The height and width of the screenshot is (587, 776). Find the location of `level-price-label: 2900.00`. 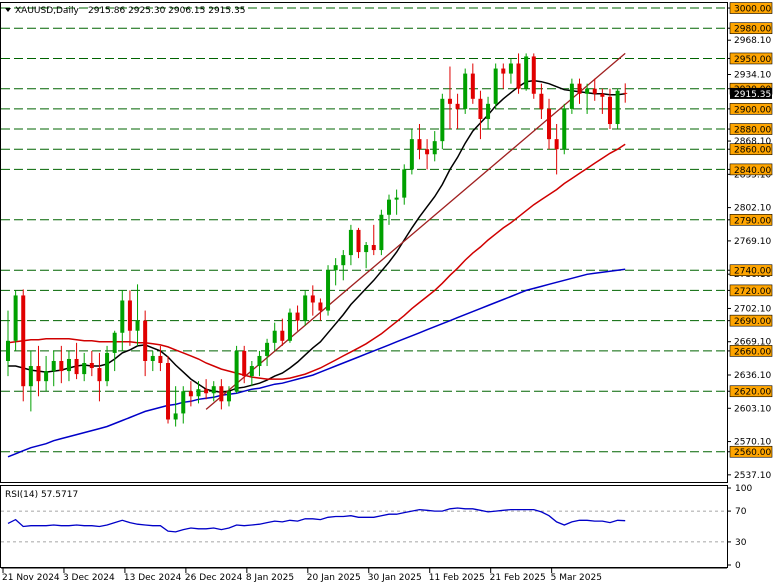

level-price-label: 2900.00 is located at coordinates (751, 109).